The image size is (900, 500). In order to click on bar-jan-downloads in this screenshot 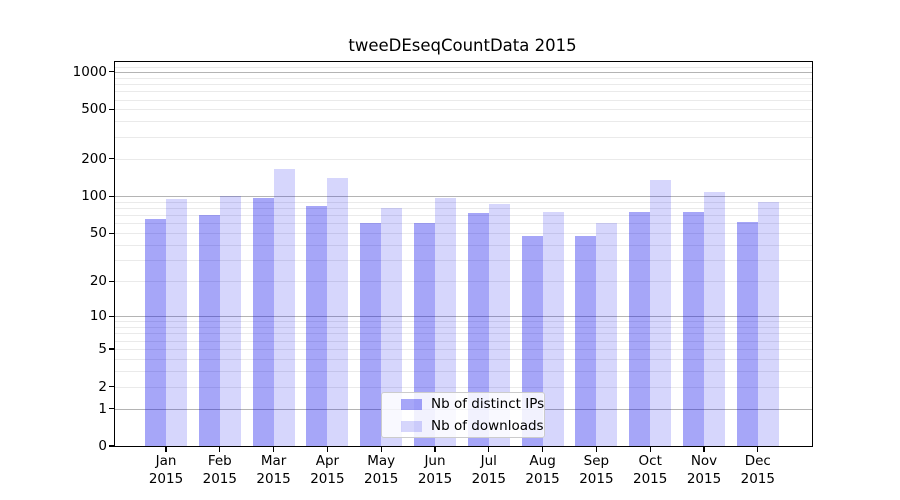, I will do `click(176, 322)`.